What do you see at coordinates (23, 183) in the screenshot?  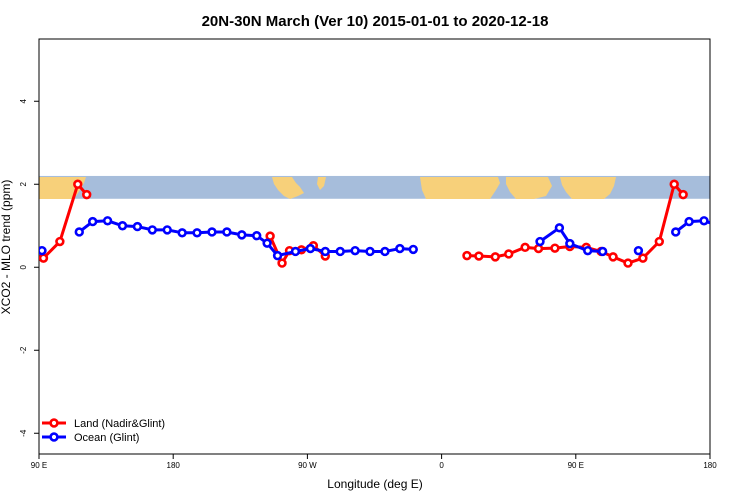 I see `y-tick-label: 2` at bounding box center [23, 183].